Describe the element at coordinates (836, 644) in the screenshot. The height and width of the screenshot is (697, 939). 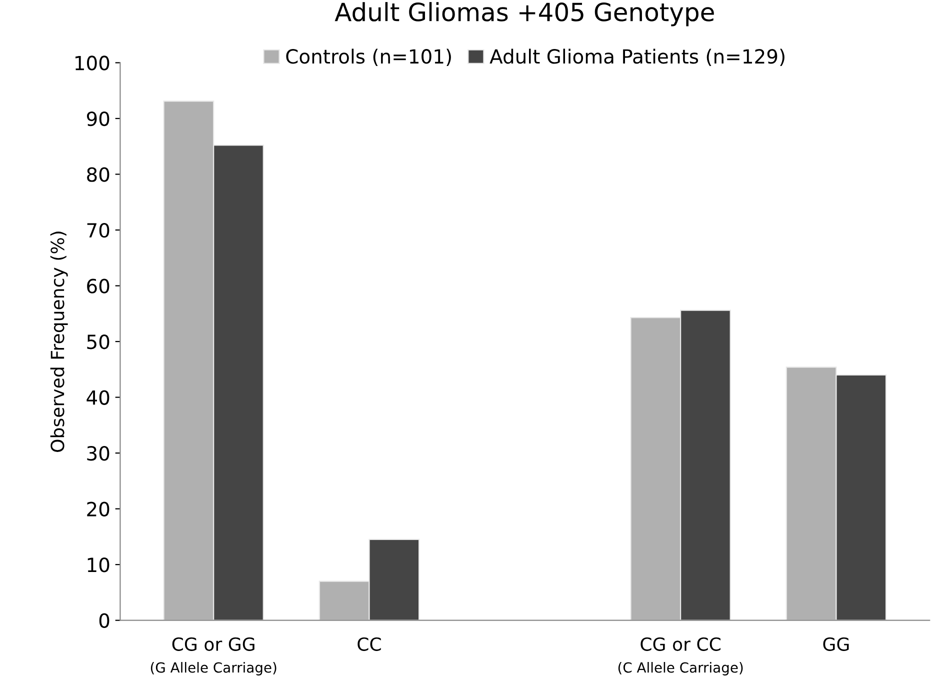
I see `x-tick-label: GG` at that location.